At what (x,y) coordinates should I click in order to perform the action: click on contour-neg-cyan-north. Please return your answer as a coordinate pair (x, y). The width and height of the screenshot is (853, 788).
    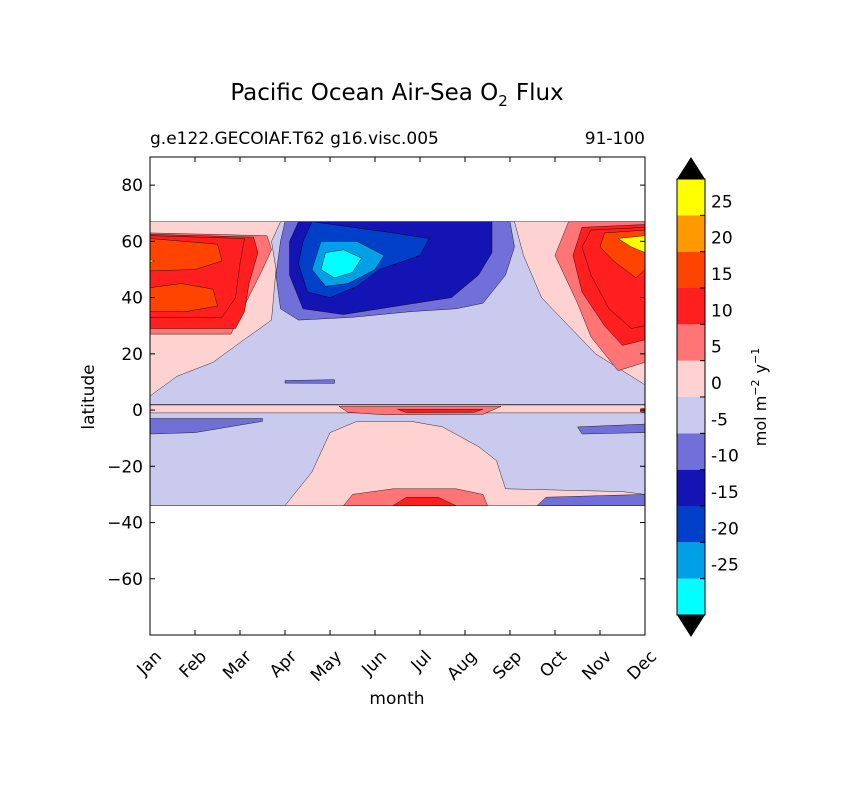
    Looking at the image, I should click on (341, 264).